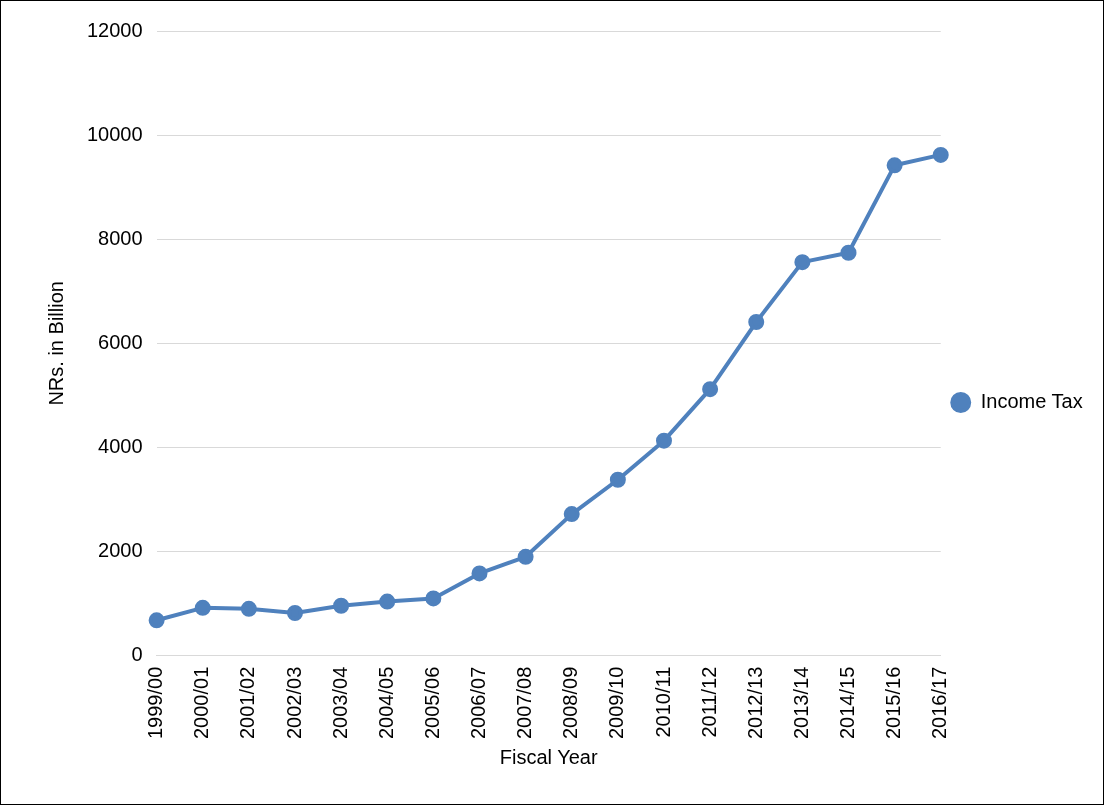 This screenshot has width=1104, height=805. Describe the element at coordinates (800, 702) in the screenshot. I see `x-tick-label: 2013/14` at that location.